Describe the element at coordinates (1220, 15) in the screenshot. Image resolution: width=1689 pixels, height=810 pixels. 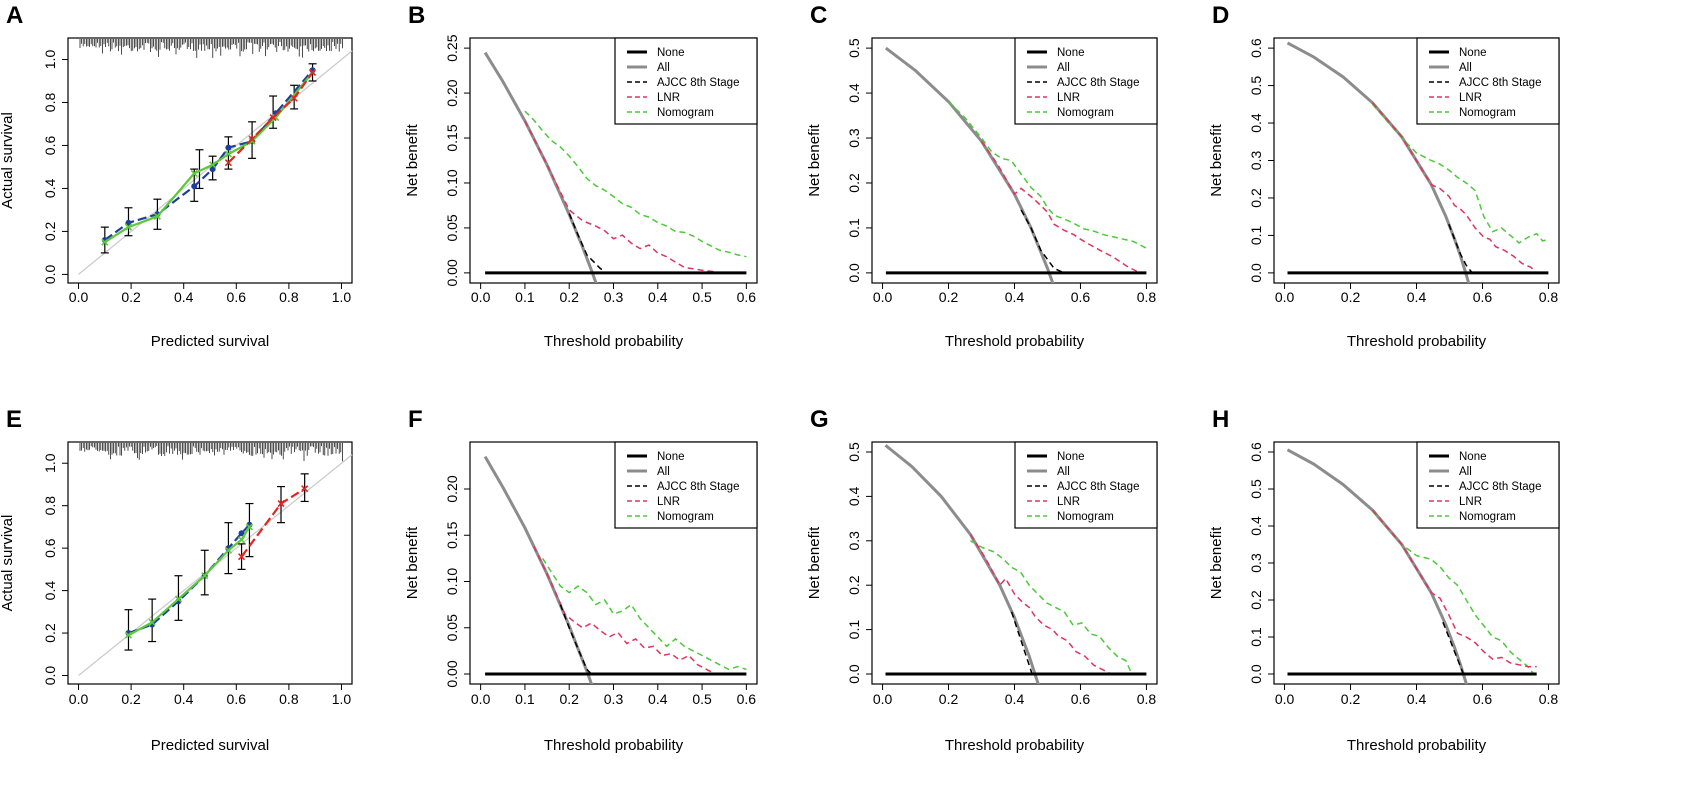
I see `panel-label: D` at that location.